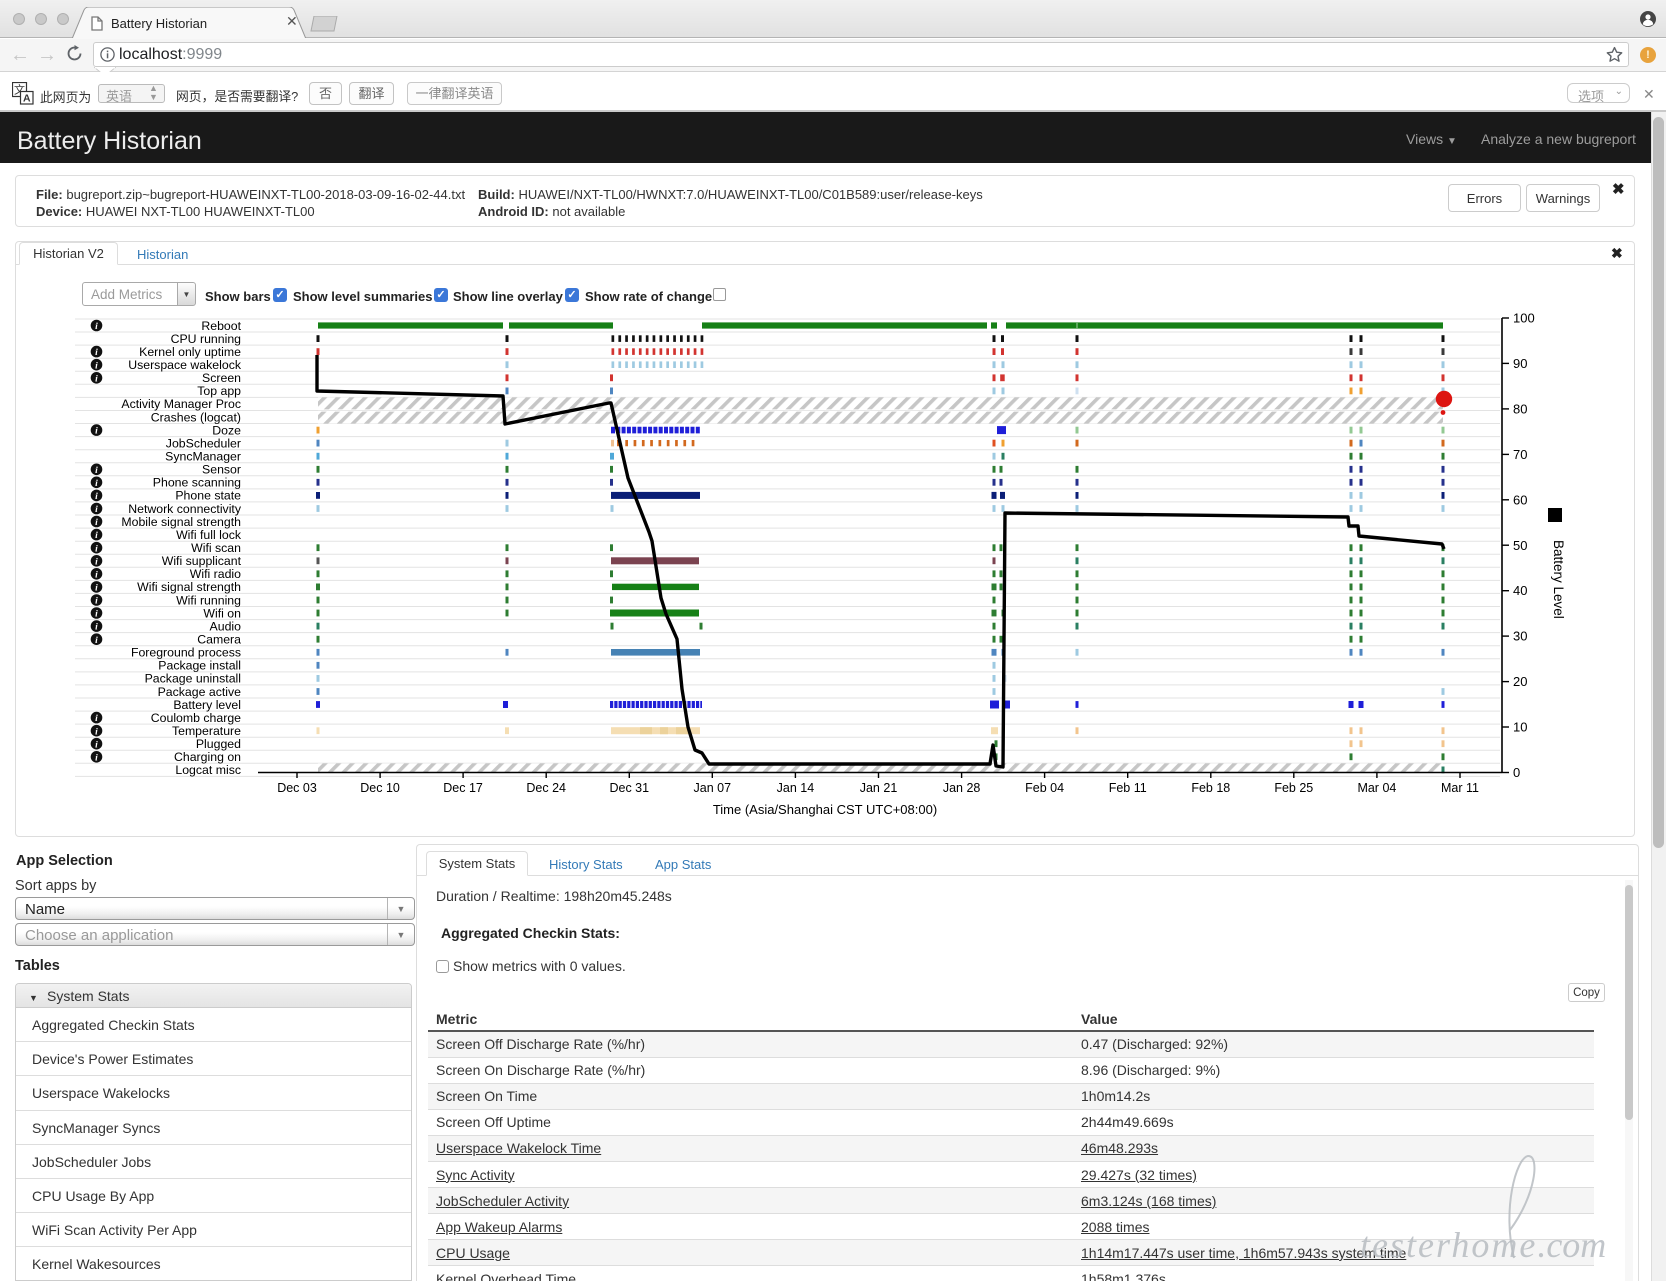 This screenshot has height=1281, width=1666. What do you see at coordinates (1044, 788) in the screenshot?
I see `svg-text: Feb 04` at bounding box center [1044, 788].